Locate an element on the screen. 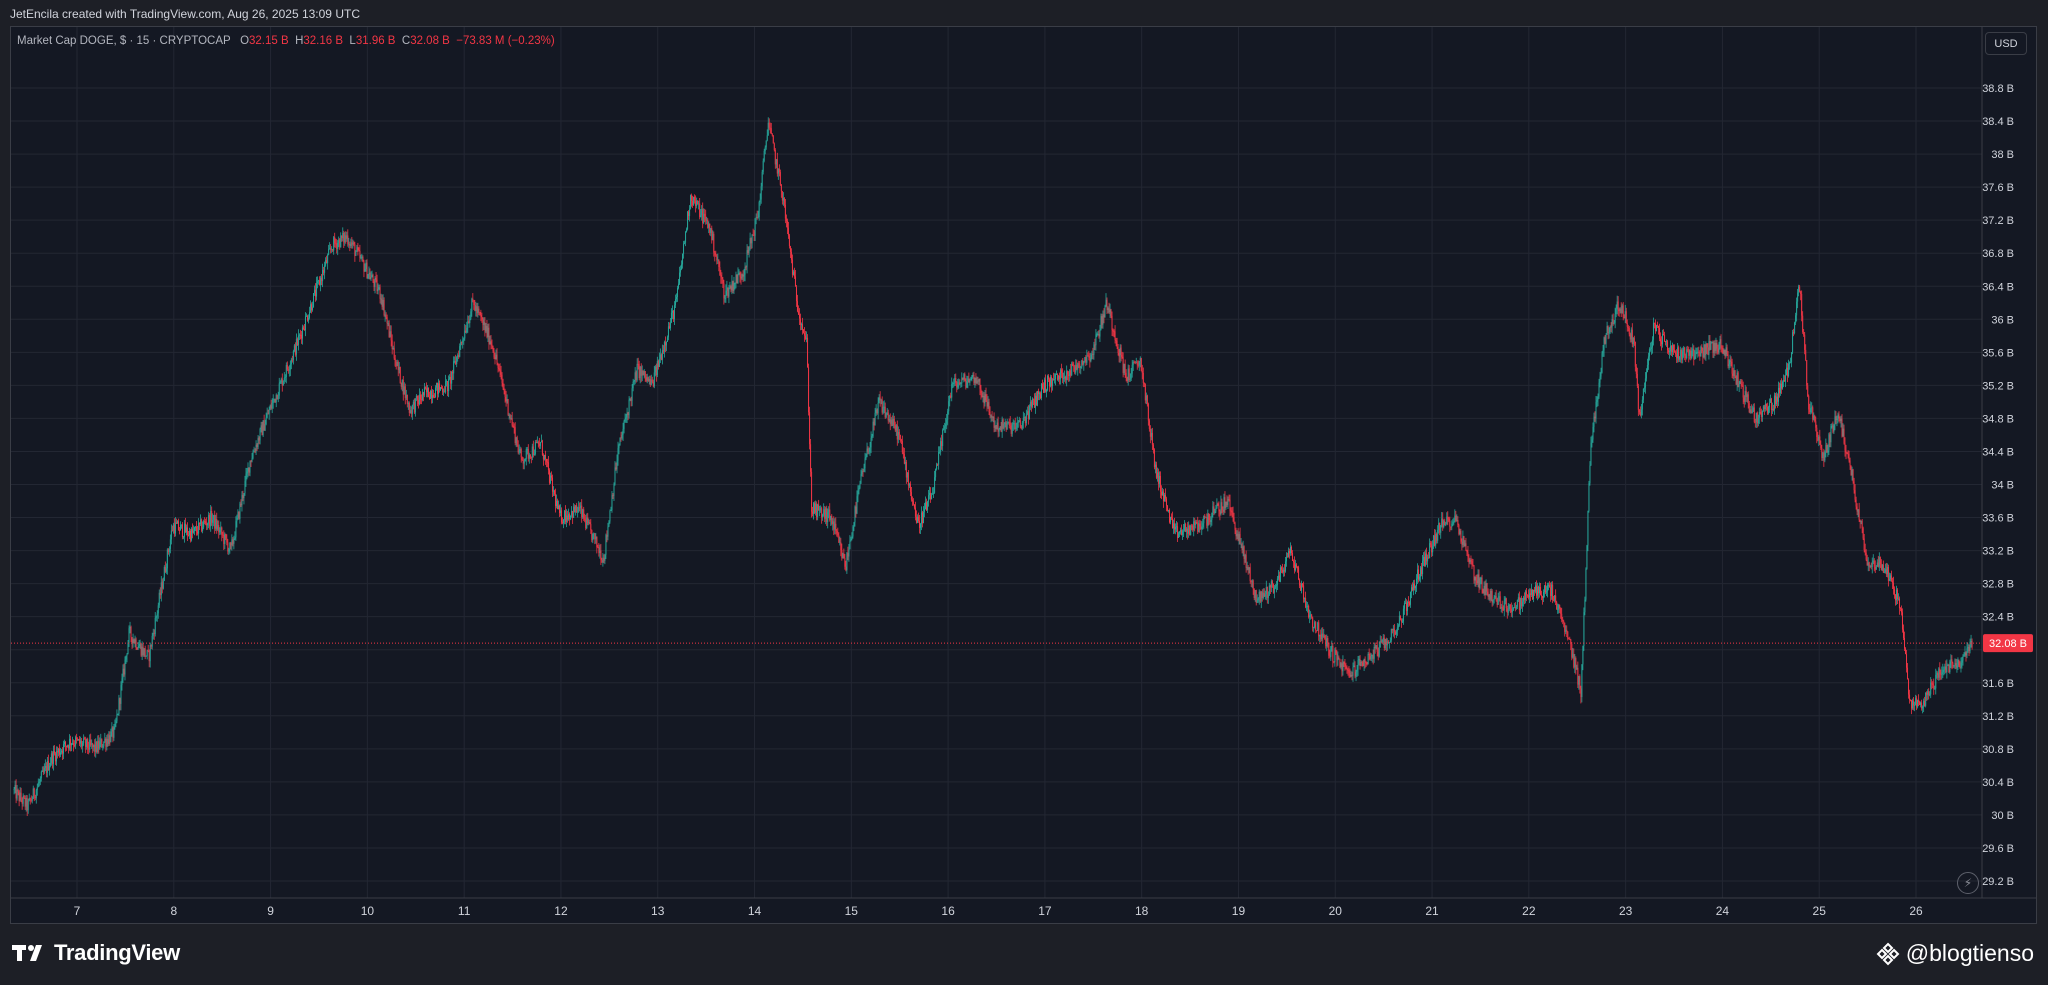 This screenshot has height=985, width=2048. y-tick-label: 33.2 B is located at coordinates (1998, 552).